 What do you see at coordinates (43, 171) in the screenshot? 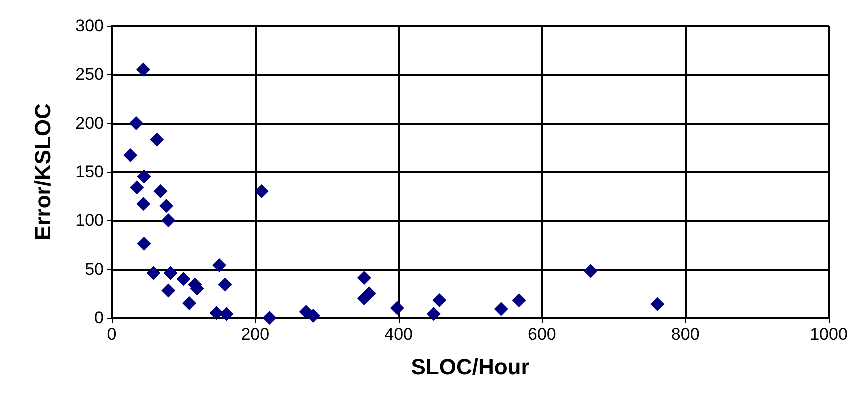
I see `y-axis-title: Error/KSLOC` at bounding box center [43, 171].